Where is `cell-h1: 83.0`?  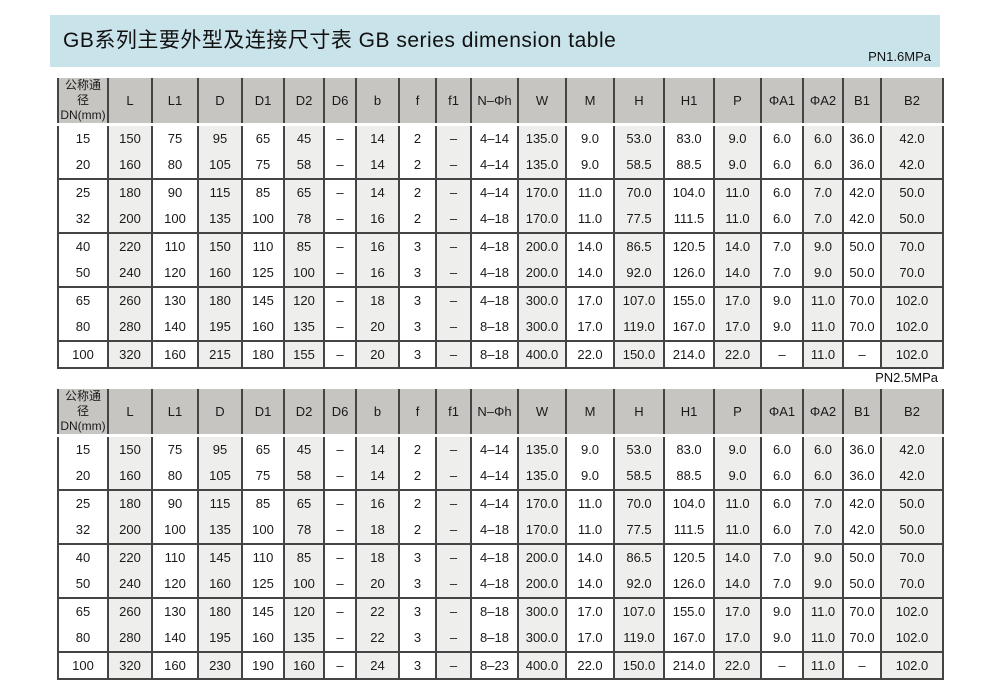
cell-h1: 83.0 is located at coordinates (688, 449).